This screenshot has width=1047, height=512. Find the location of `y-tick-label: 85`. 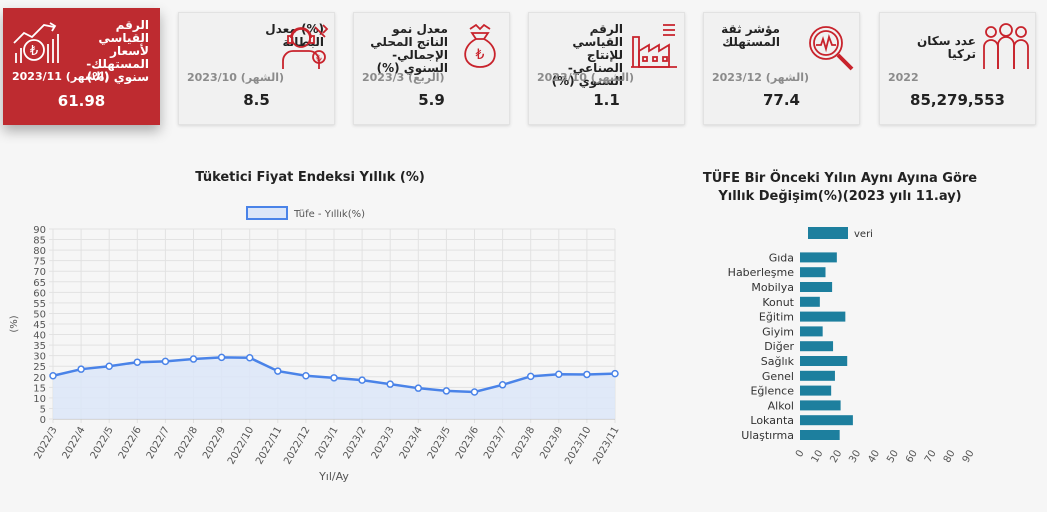

y-tick-label: 85 is located at coordinates (39, 241).